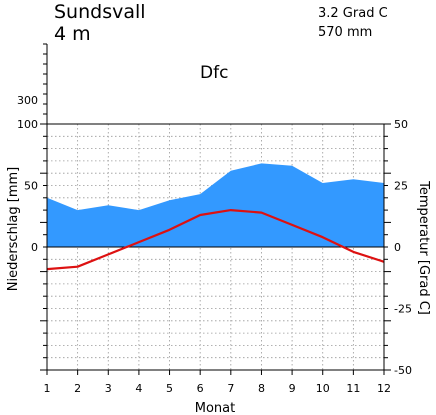 The image size is (436, 415). What do you see at coordinates (345, 32) in the screenshot?
I see `annual-precipitation: 570 mm` at bounding box center [345, 32].